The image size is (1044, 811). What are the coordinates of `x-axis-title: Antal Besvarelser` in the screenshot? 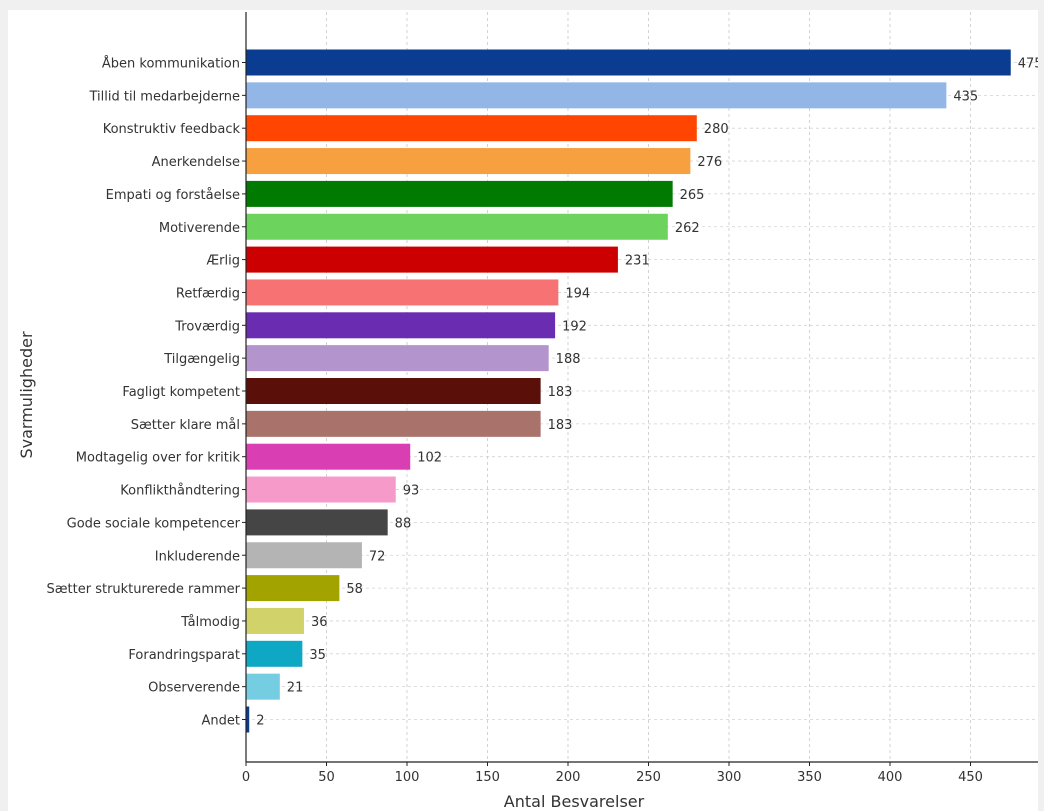 It's located at (574, 801).